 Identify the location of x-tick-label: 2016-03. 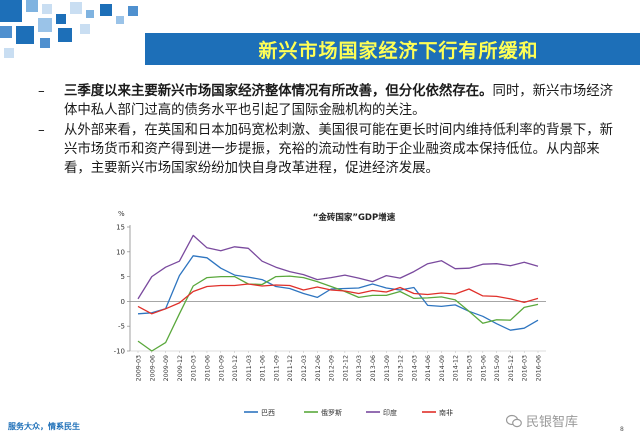
(525, 368).